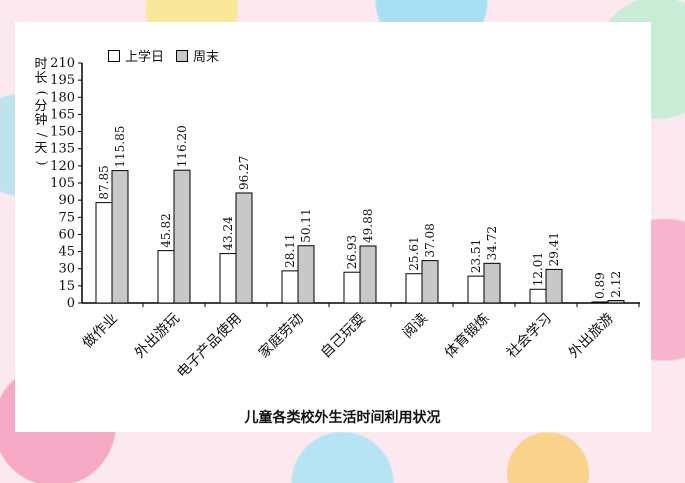 The height and width of the screenshot is (483, 685). What do you see at coordinates (182, 146) in the screenshot?
I see `data-label: 116.20` at bounding box center [182, 146].